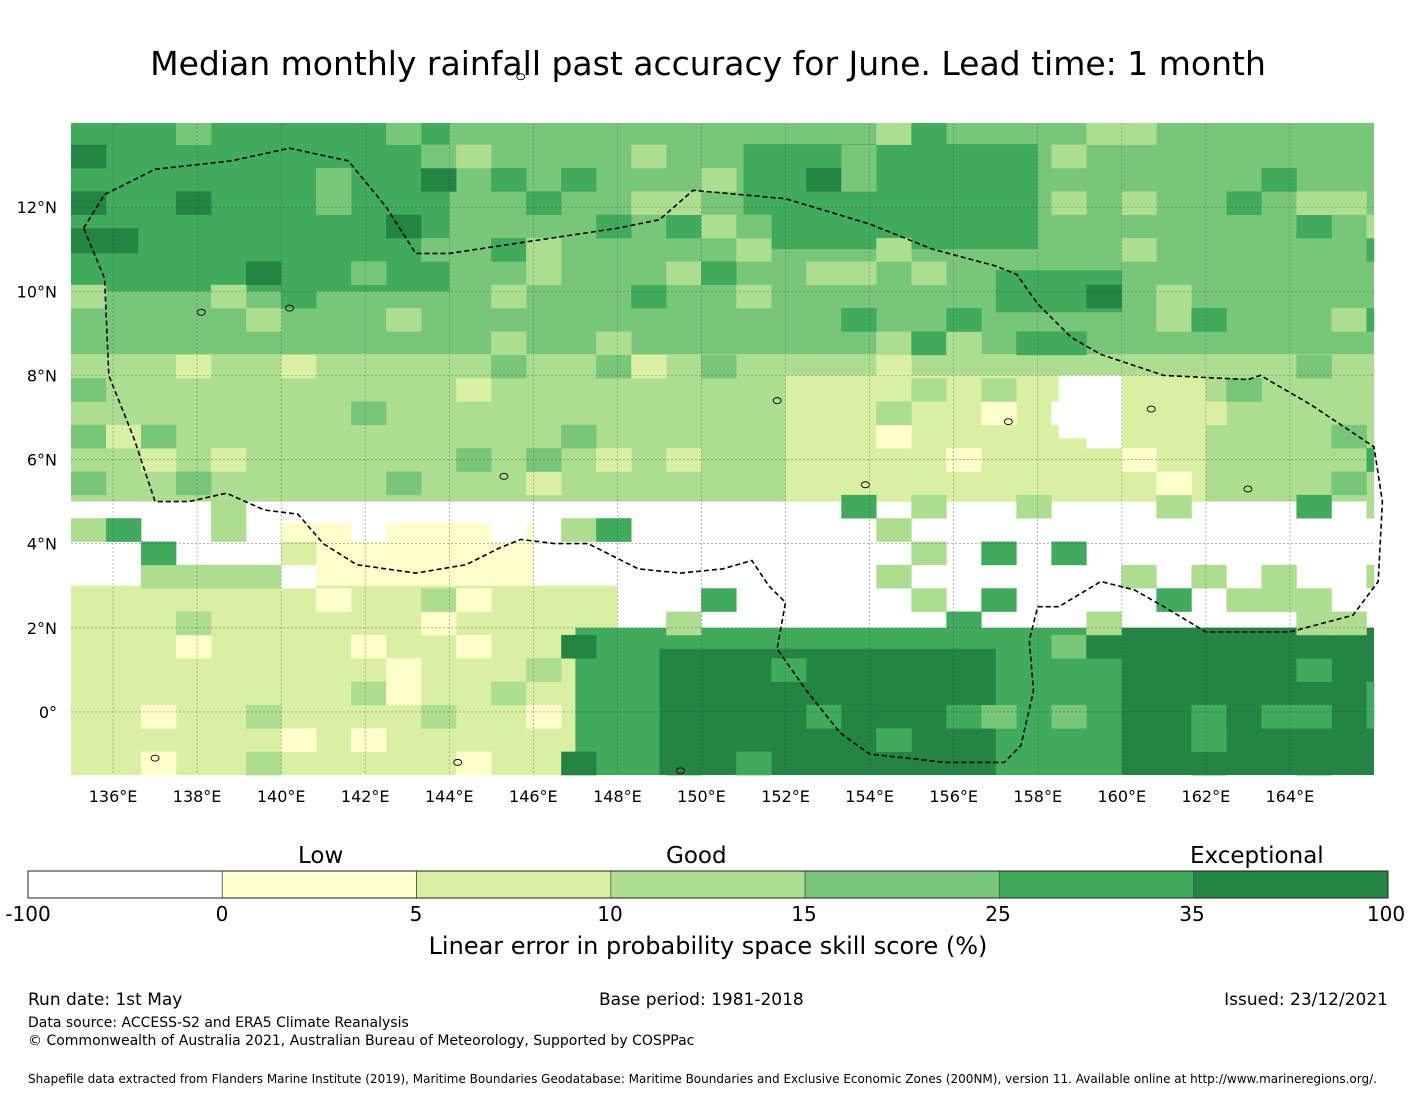 Image resolution: width=1416 pixels, height=1095 pixels. What do you see at coordinates (1386, 914) in the screenshot?
I see `colorbar-tick: 100` at bounding box center [1386, 914].